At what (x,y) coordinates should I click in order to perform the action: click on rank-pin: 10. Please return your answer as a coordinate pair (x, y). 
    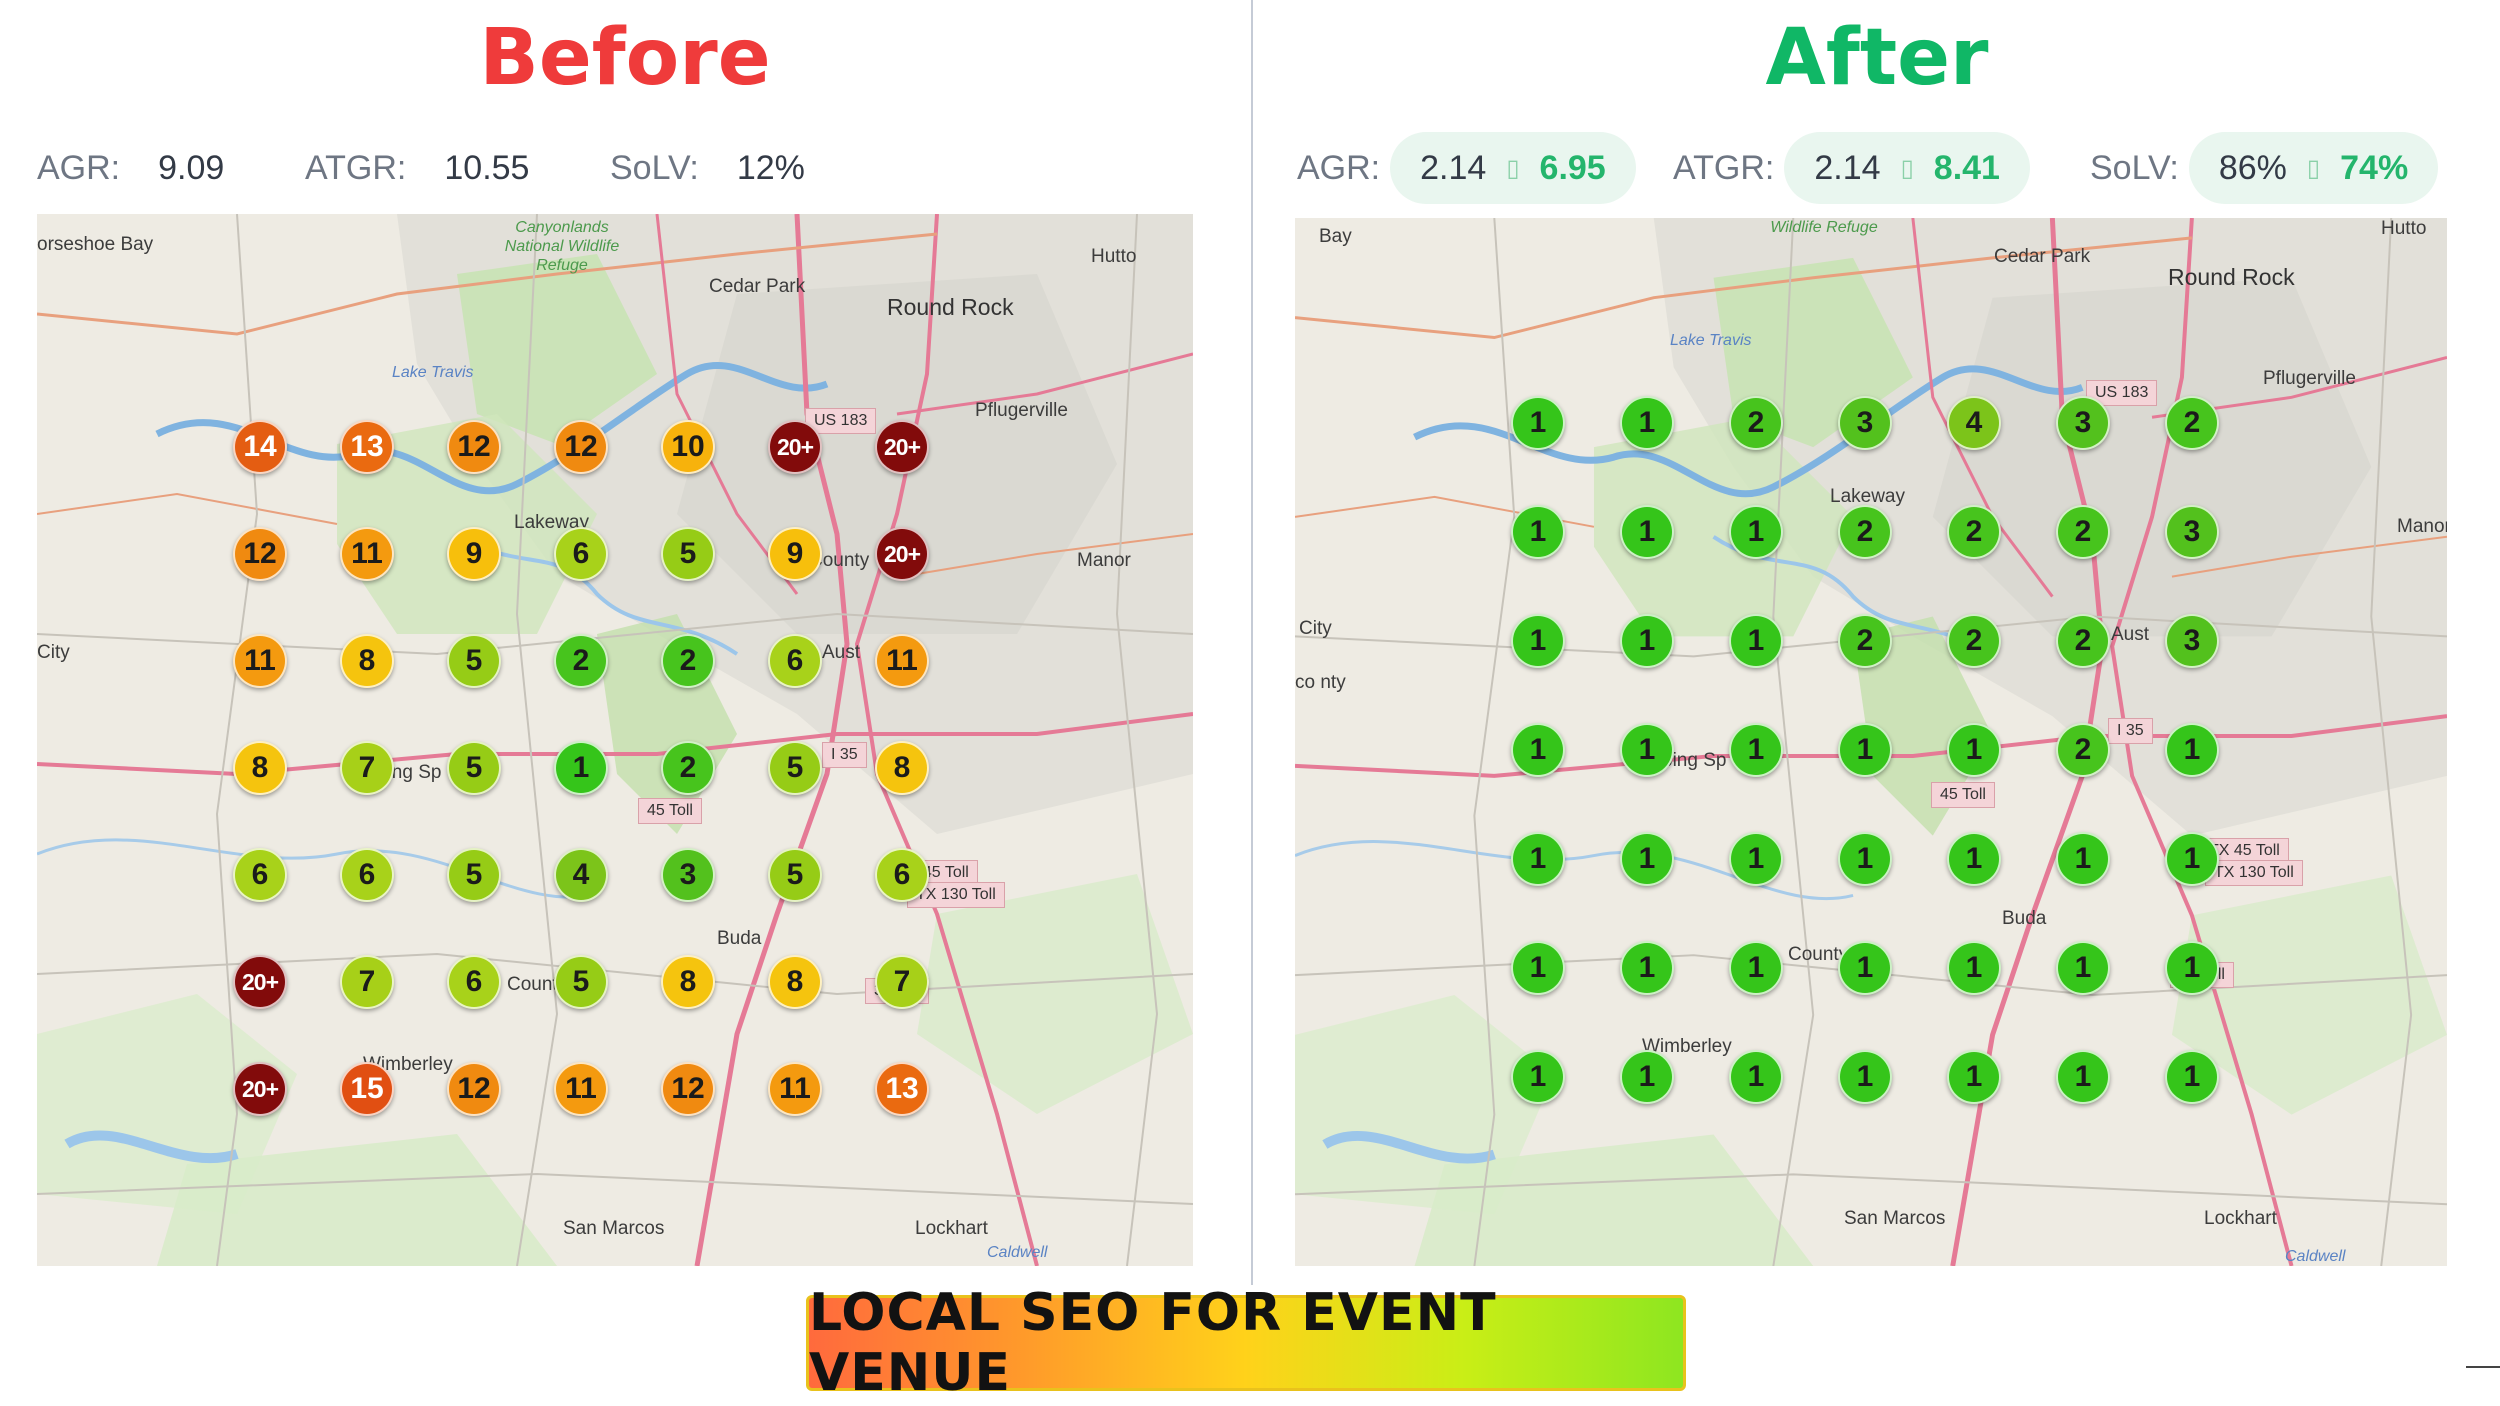
    Looking at the image, I should click on (688, 447).